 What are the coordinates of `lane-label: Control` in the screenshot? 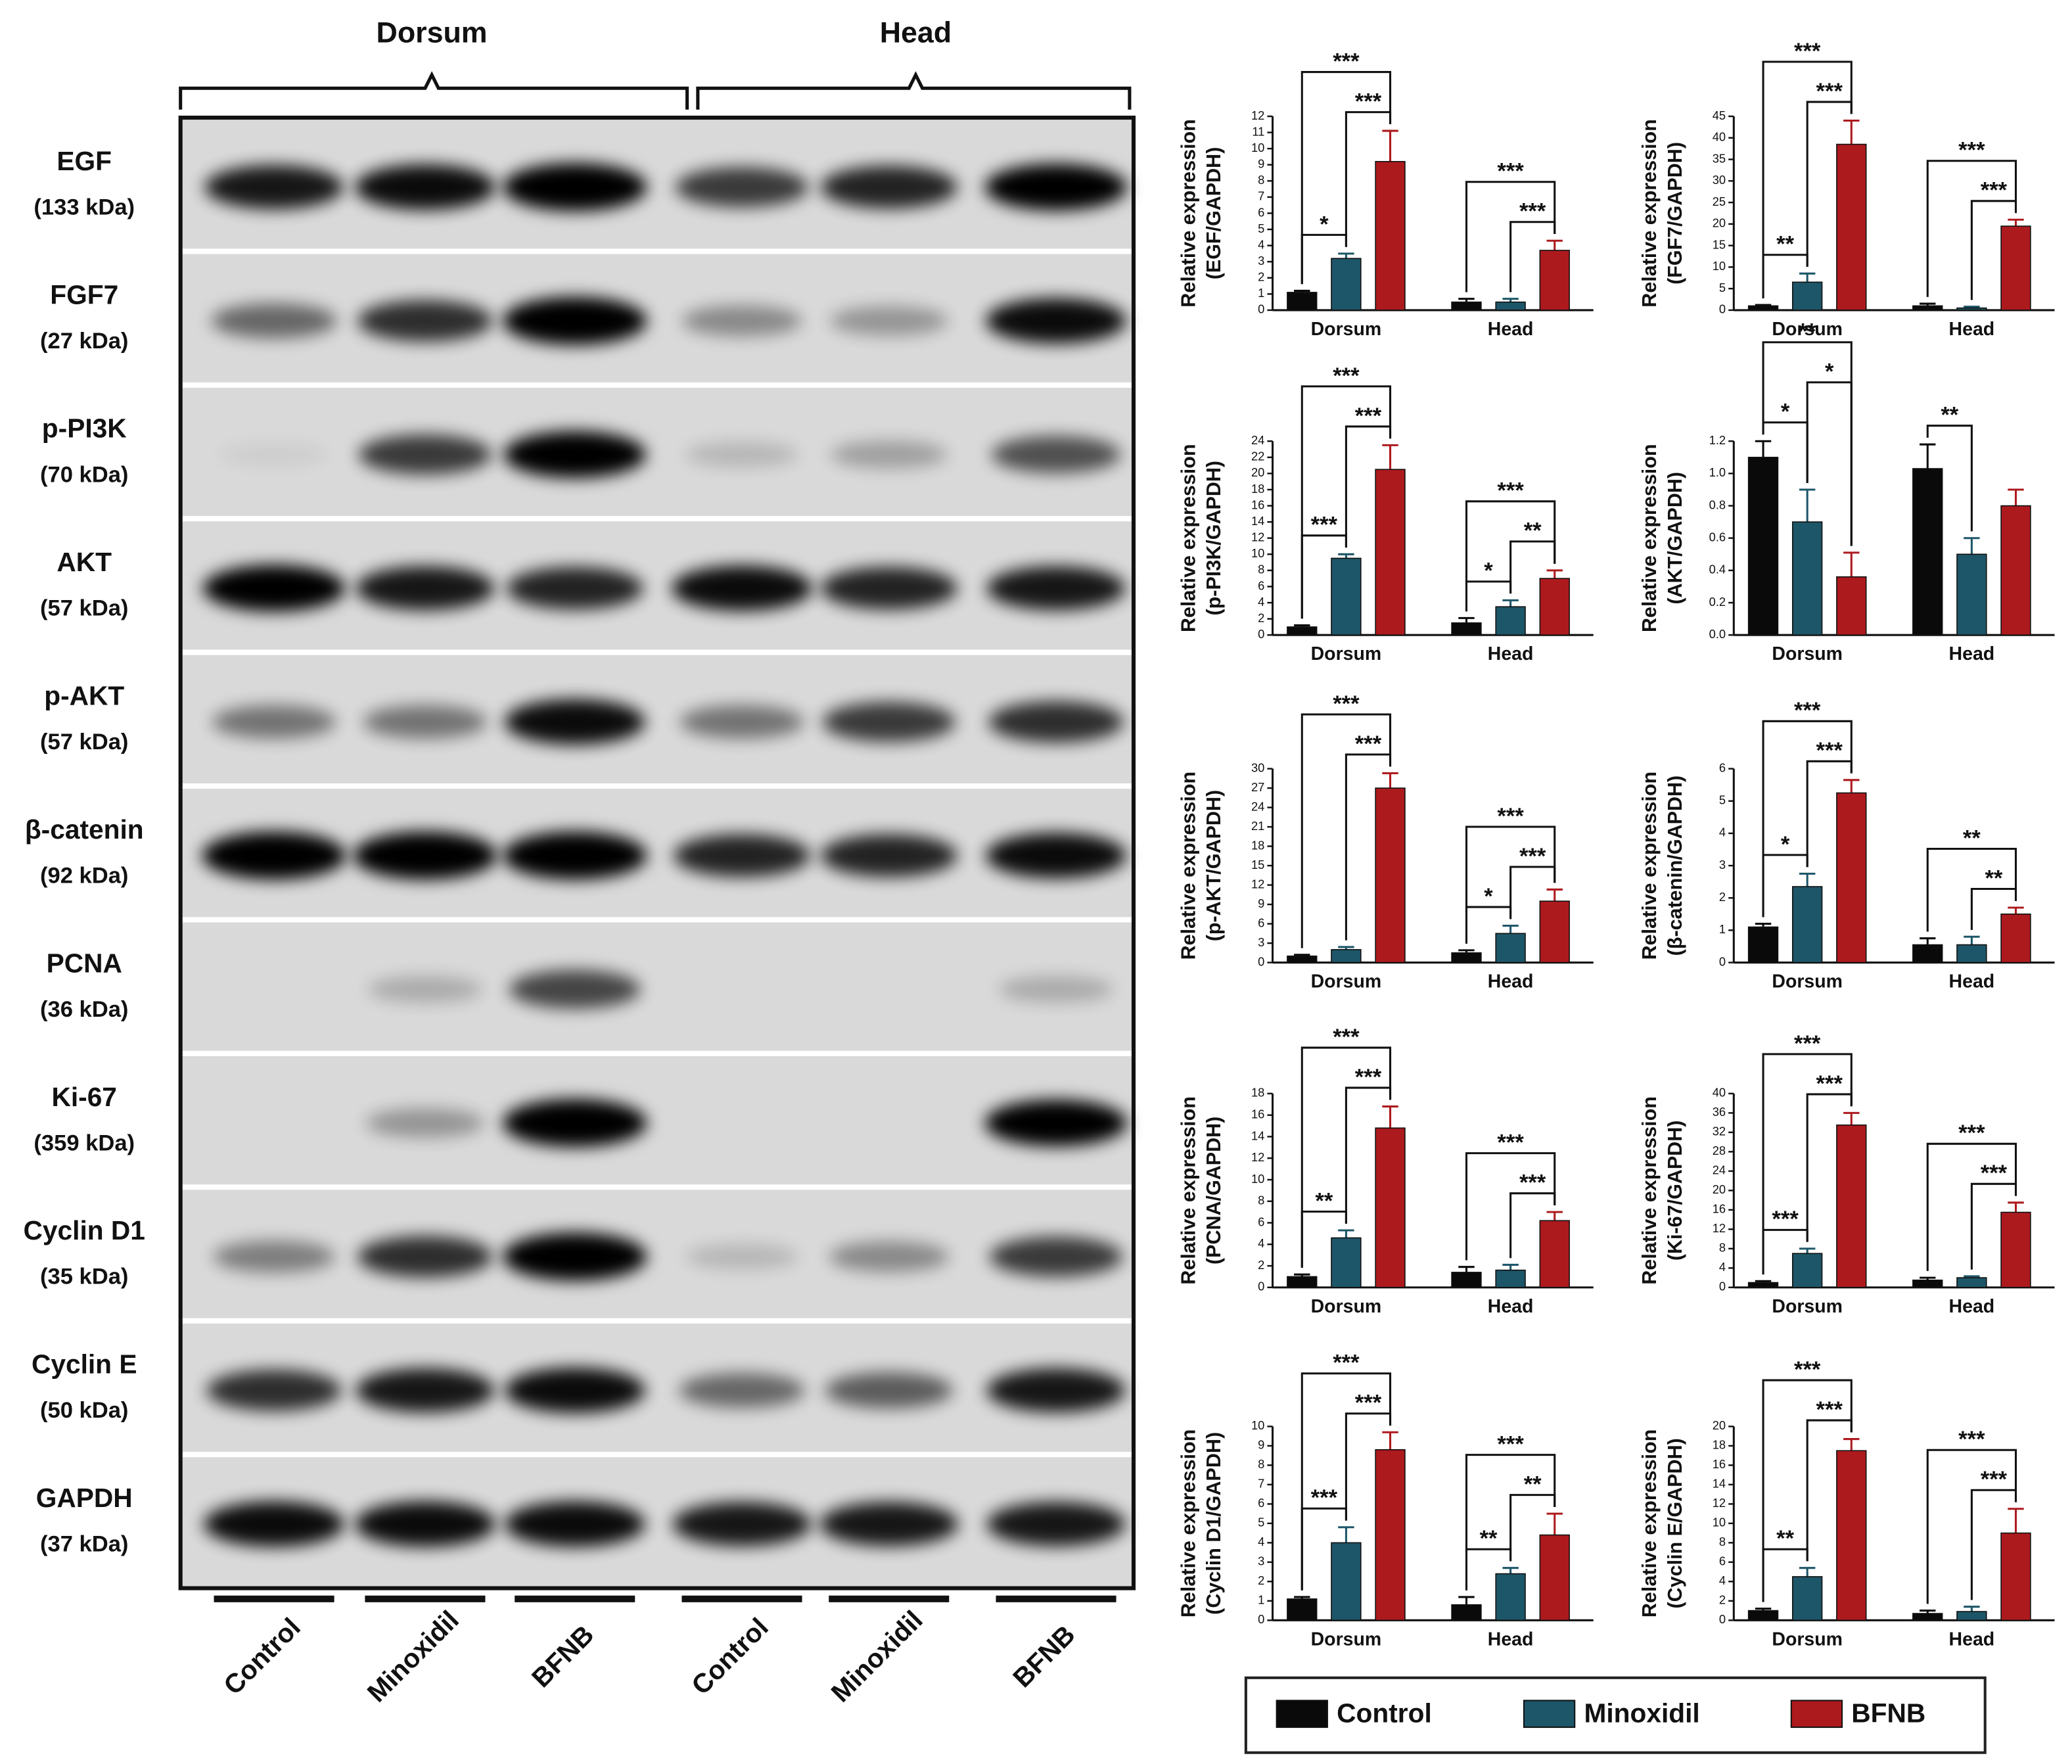 It's located at (262, 1656).